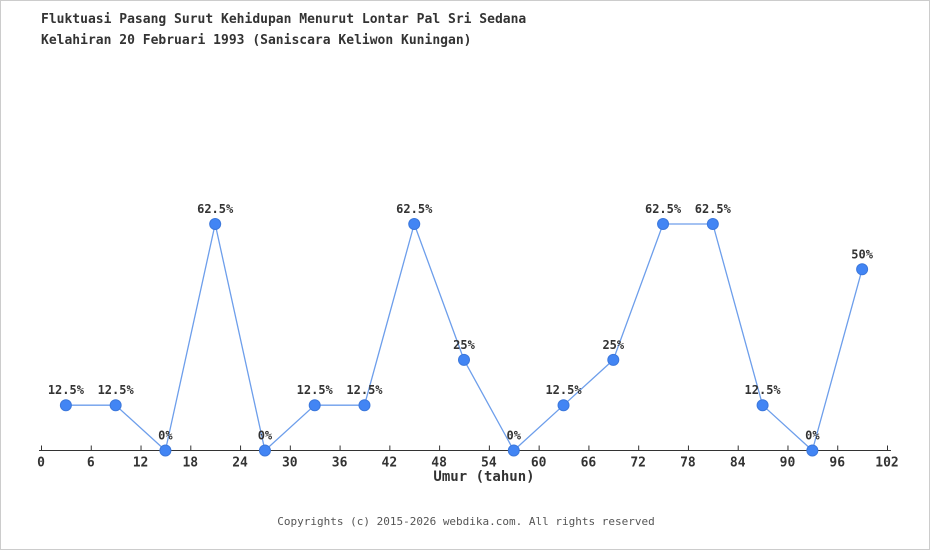  Describe the element at coordinates (190, 463) in the screenshot. I see `x-axis-tick-label: 18` at that location.